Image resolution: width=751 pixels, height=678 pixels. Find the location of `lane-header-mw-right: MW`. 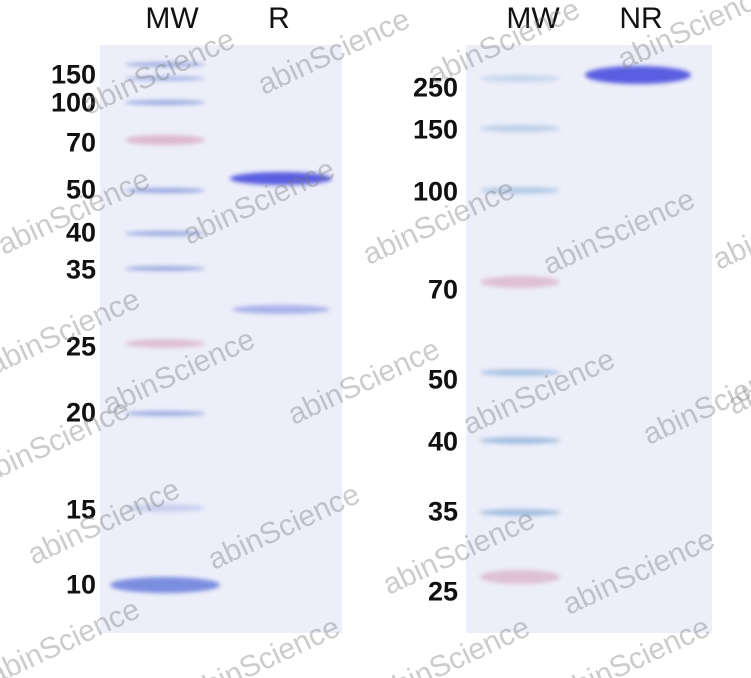

lane-header-mw-right: MW is located at coordinates (533, 18).